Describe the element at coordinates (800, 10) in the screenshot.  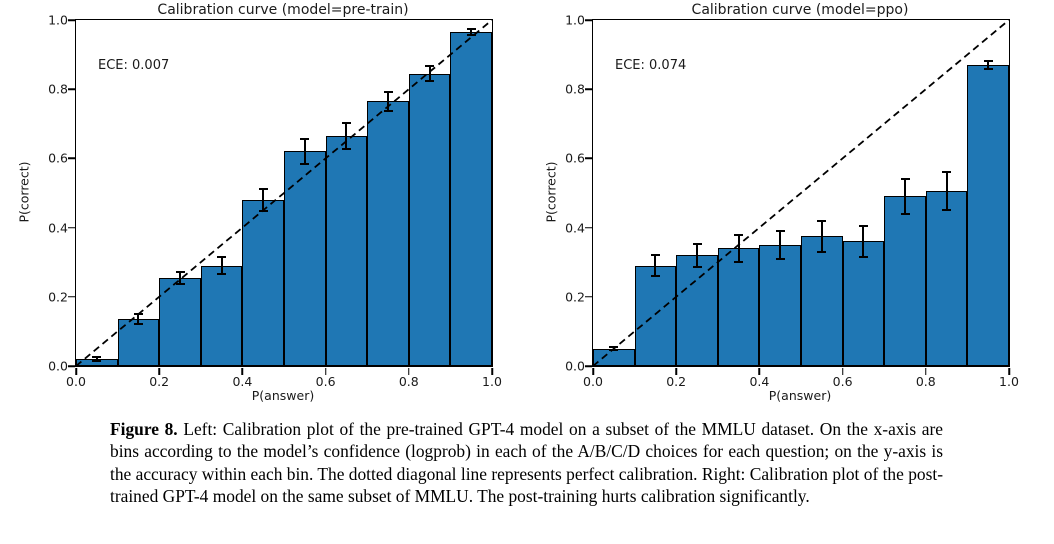
I see `chart-title: Calibration curve (model=ppo)` at that location.